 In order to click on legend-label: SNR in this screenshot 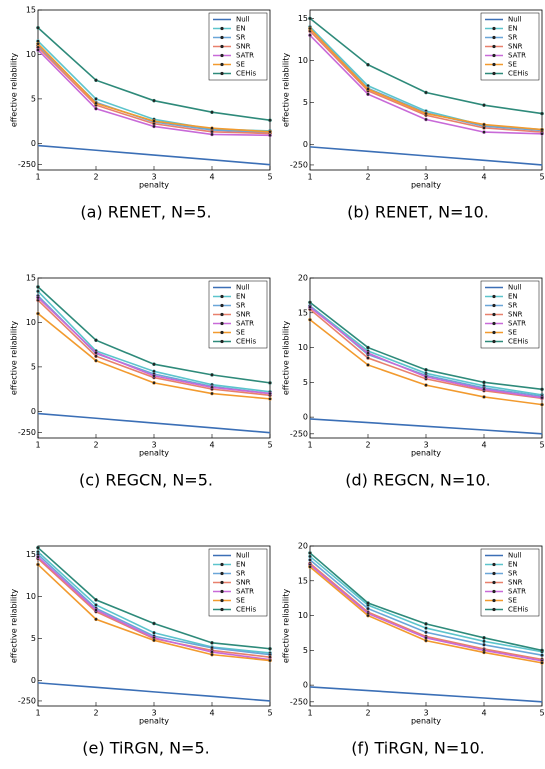, I will do `click(515, 583)`.